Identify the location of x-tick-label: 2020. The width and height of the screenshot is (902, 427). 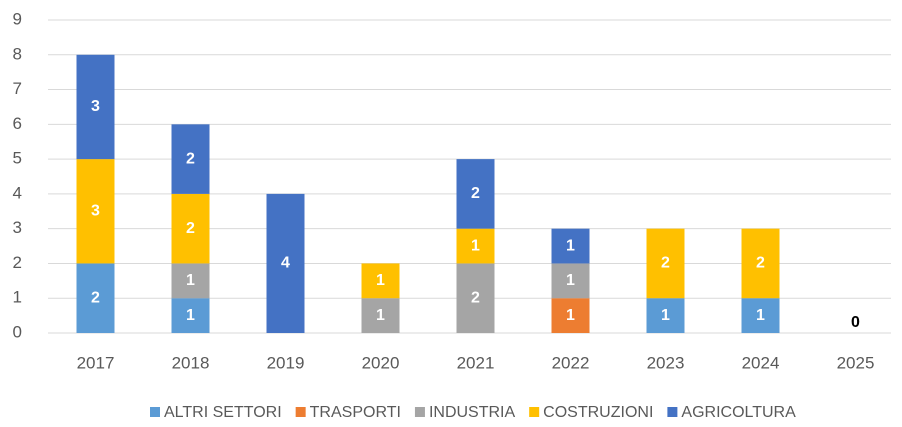
(381, 362).